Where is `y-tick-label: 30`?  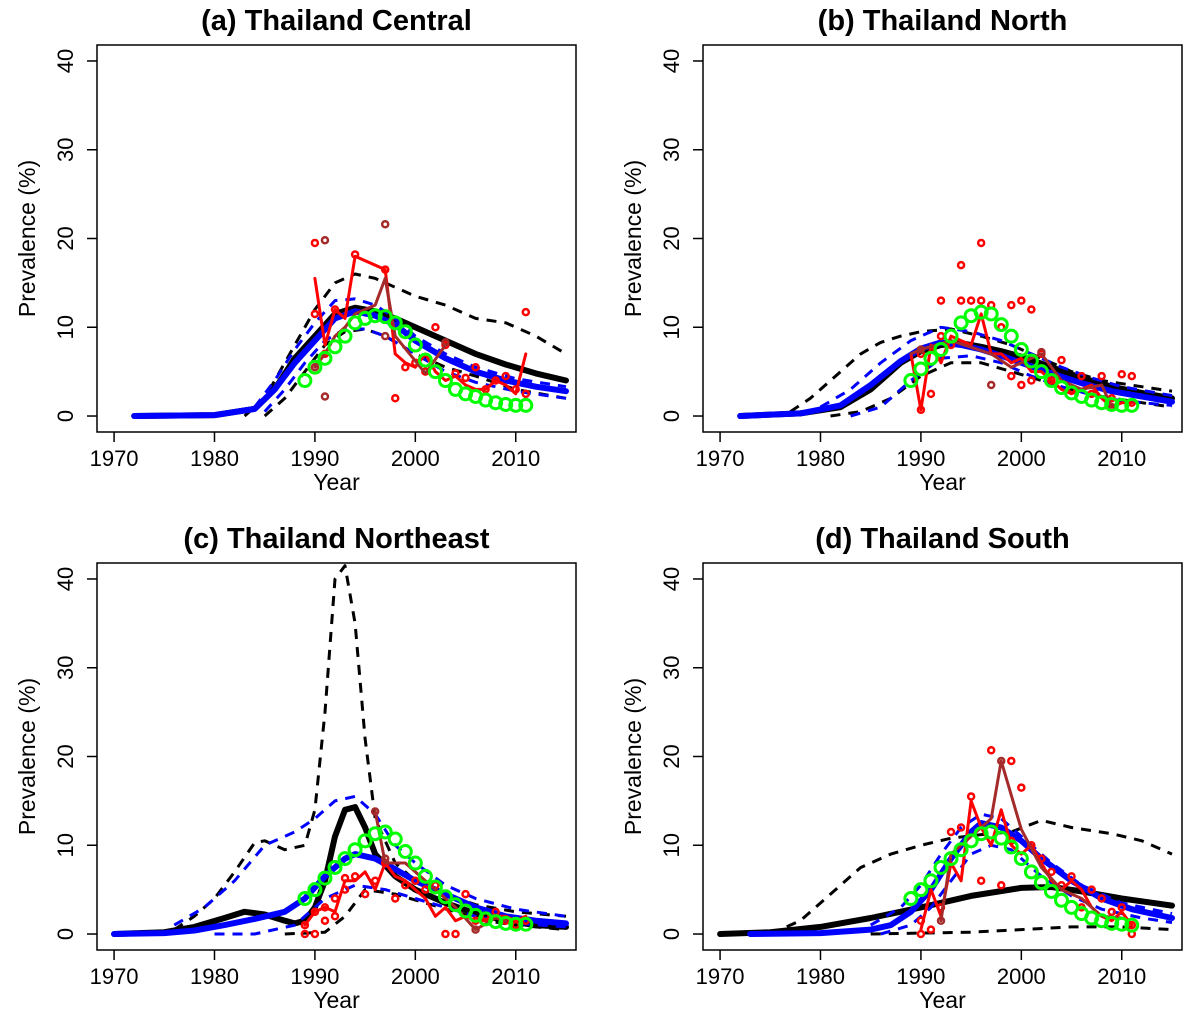 y-tick-label: 30 is located at coordinates (65, 667).